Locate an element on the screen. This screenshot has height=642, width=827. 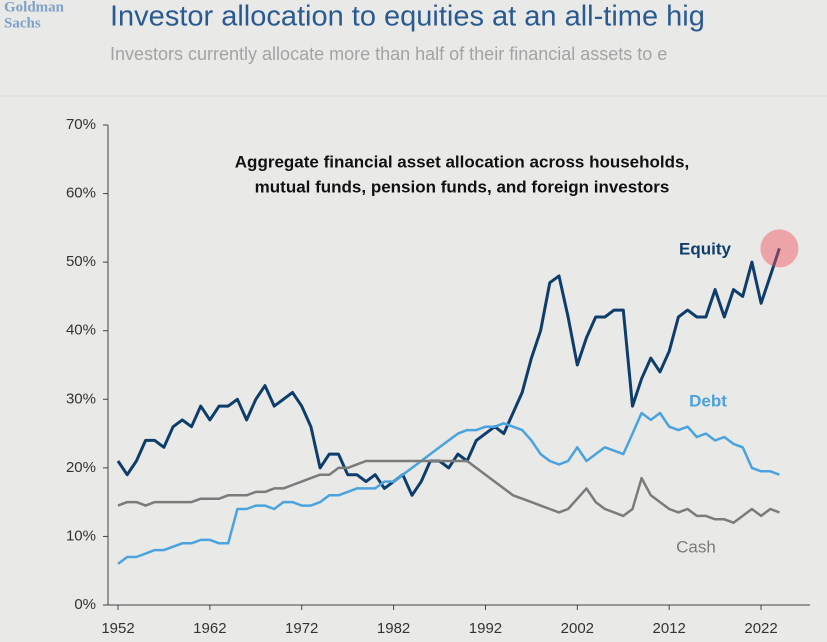
y-tick-label: 30% is located at coordinates (81, 398).